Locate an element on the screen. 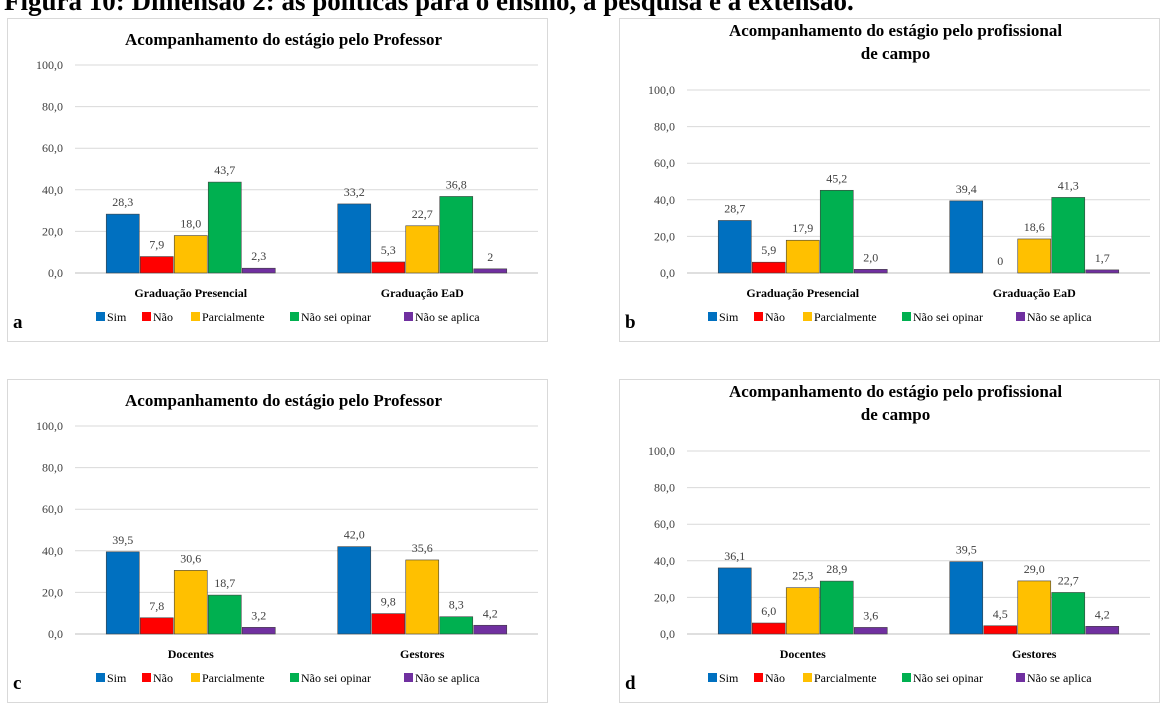 The image size is (1166, 704). data-label: 5,9 is located at coordinates (768, 250).